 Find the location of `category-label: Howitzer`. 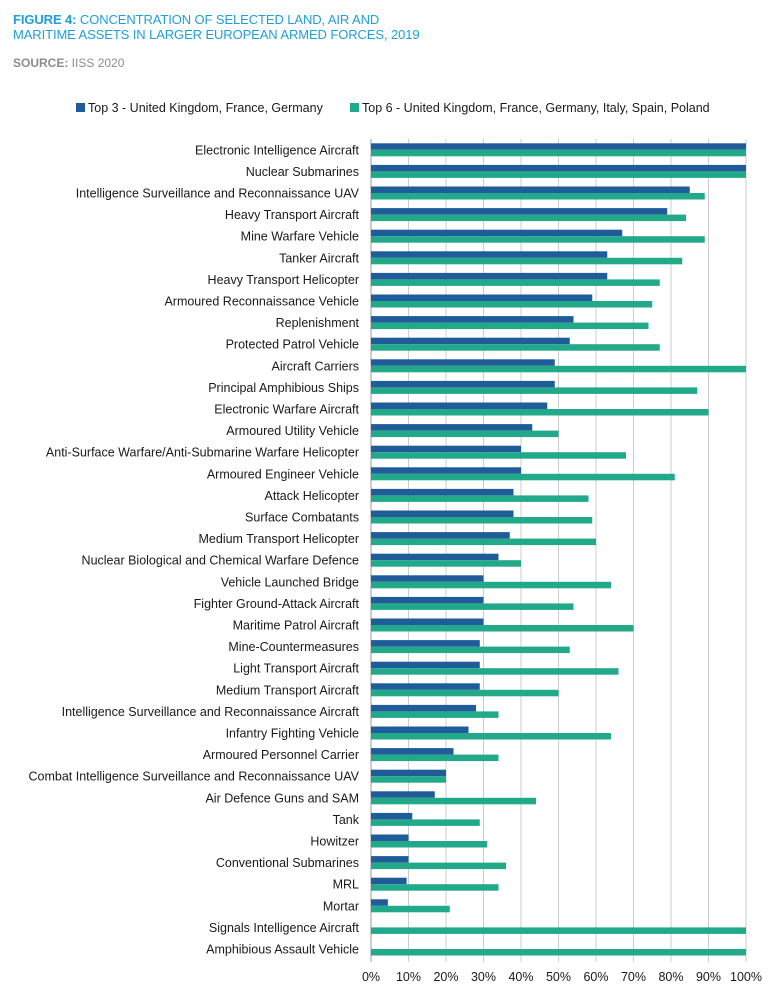

category-label: Howitzer is located at coordinates (334, 842).